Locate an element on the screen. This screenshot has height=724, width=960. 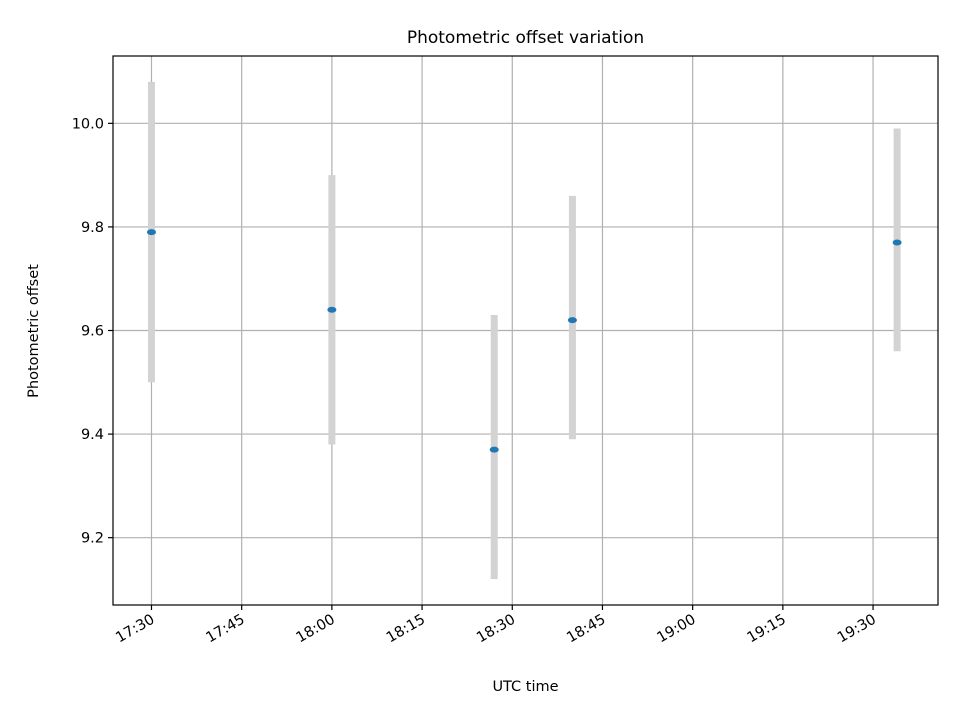
y-tick-label: 9.2 is located at coordinates (92, 539).